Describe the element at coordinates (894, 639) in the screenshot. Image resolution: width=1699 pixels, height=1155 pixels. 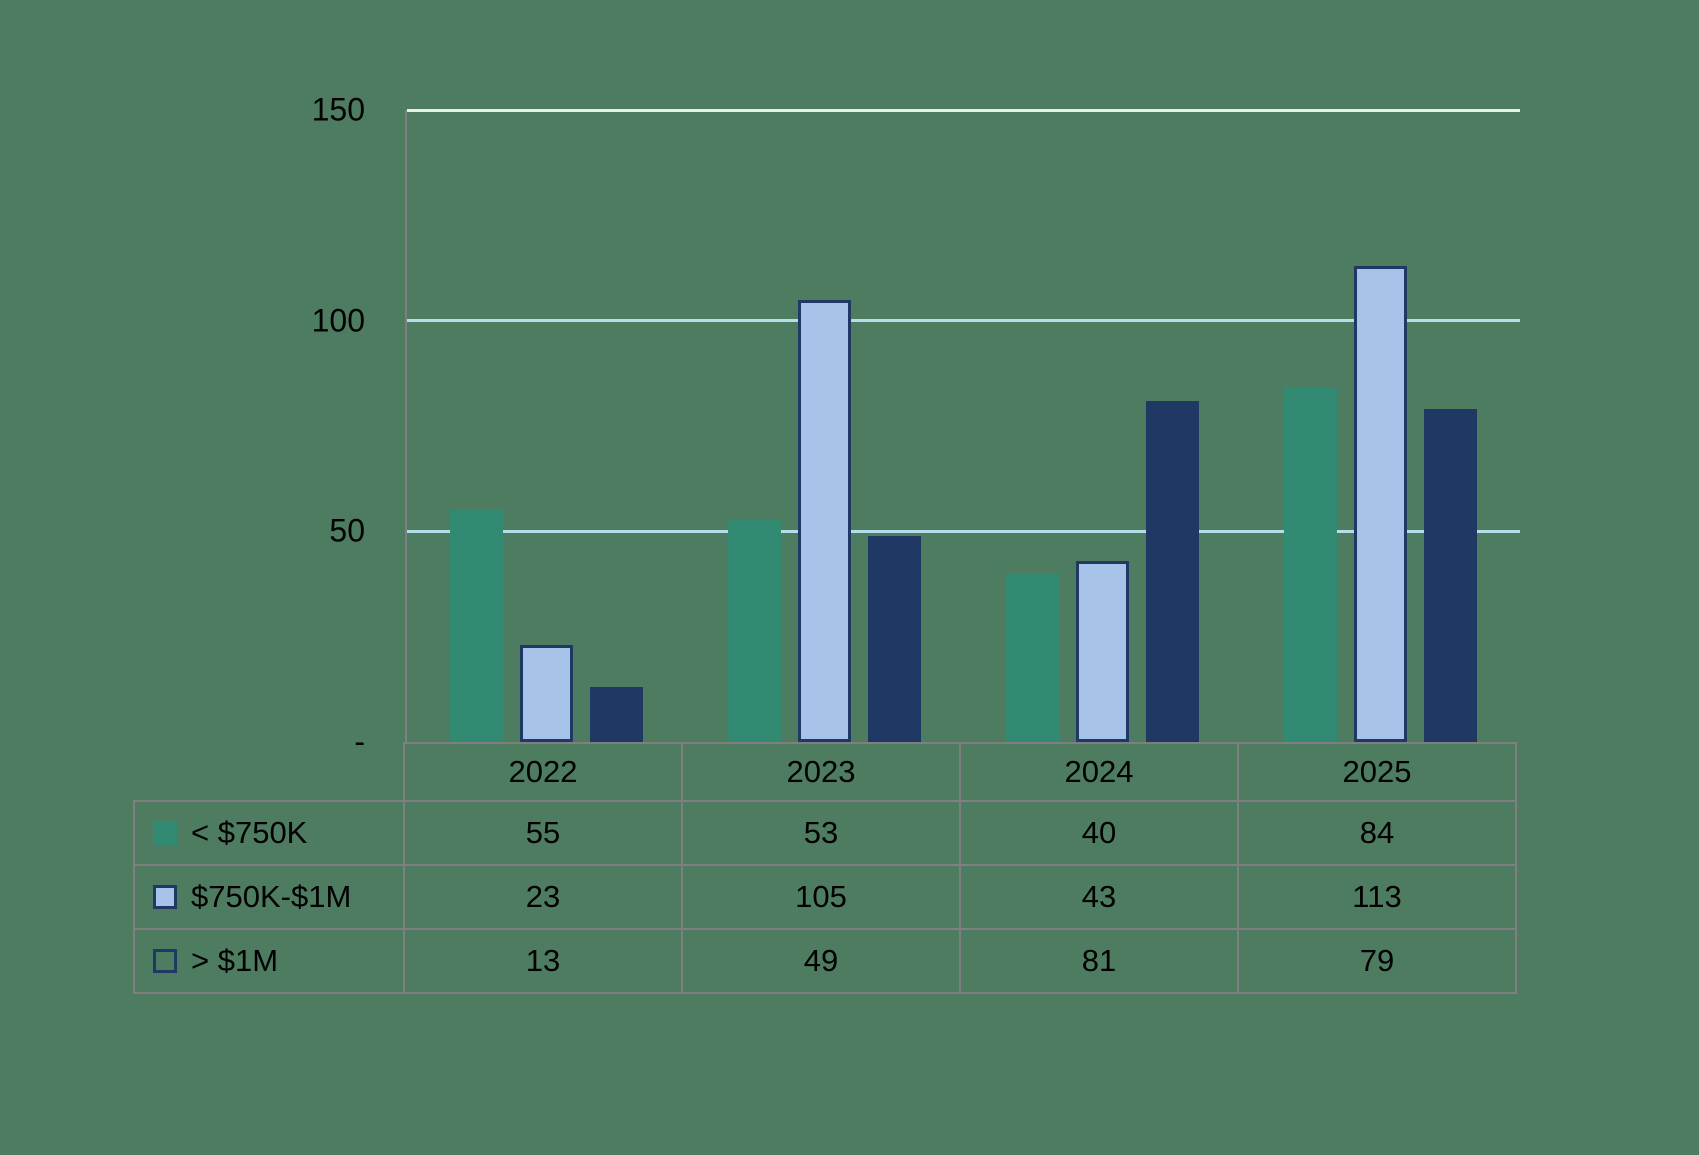
I see `bar-> $1M-2023` at that location.